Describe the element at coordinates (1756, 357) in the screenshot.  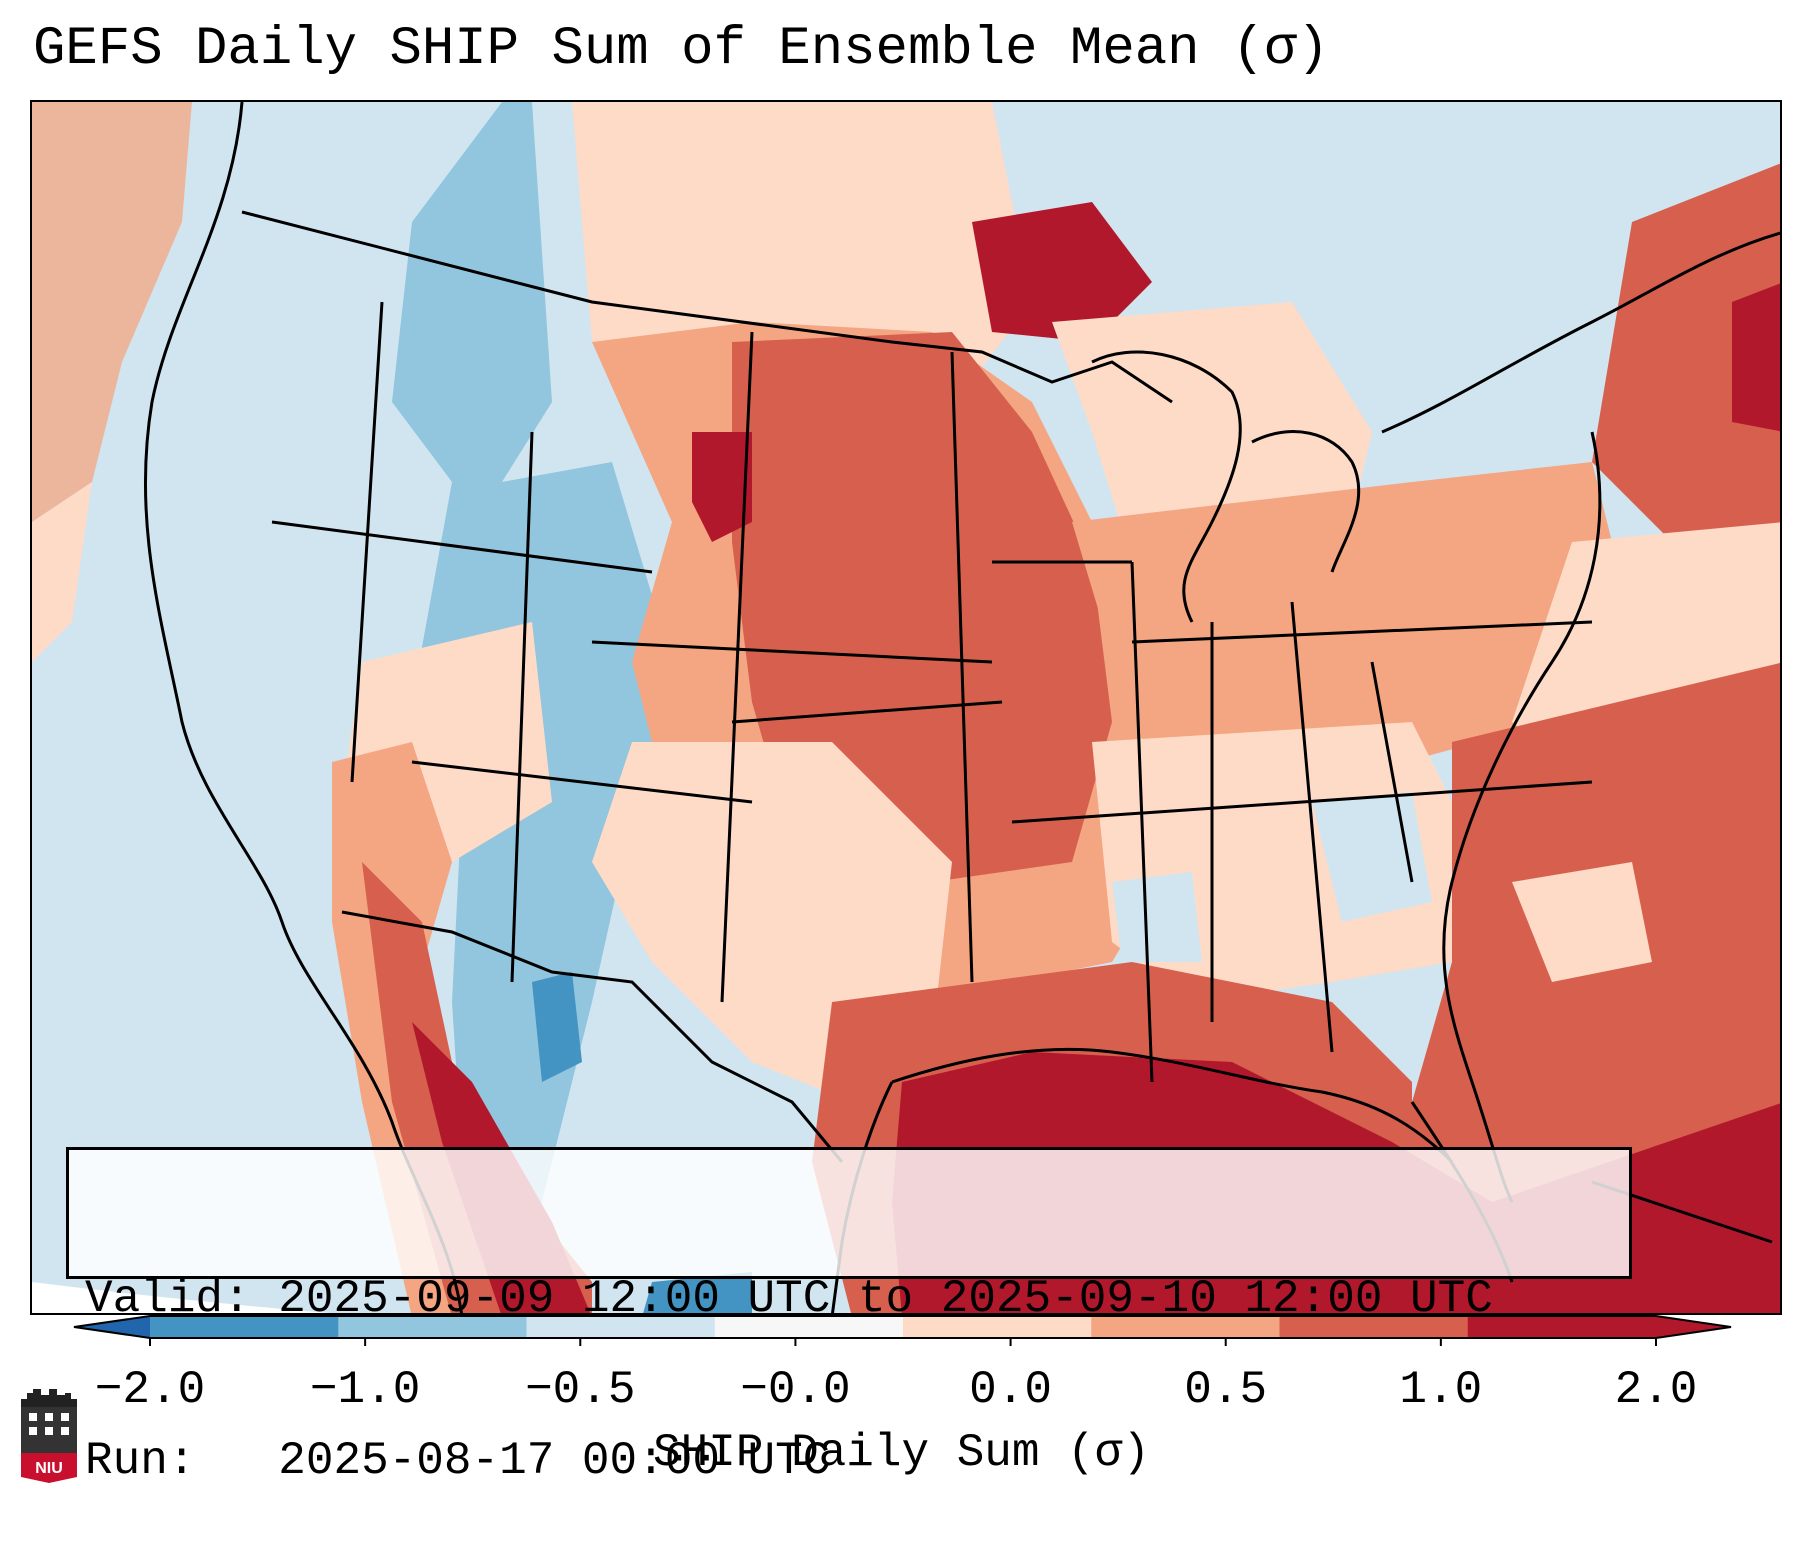
I see `new-england-deep-red` at that location.